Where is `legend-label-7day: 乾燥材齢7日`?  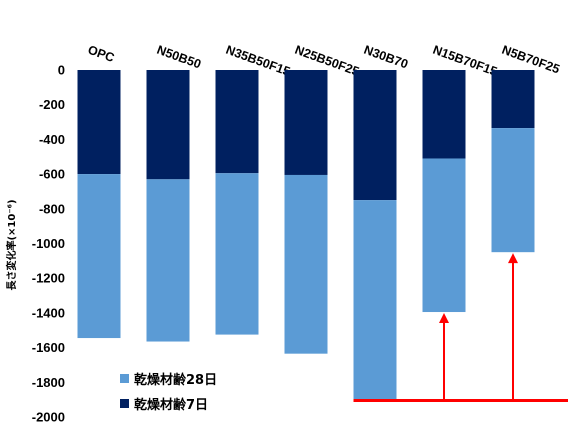
legend-label-7day: 乾燥材齢7日 is located at coordinates (171, 405).